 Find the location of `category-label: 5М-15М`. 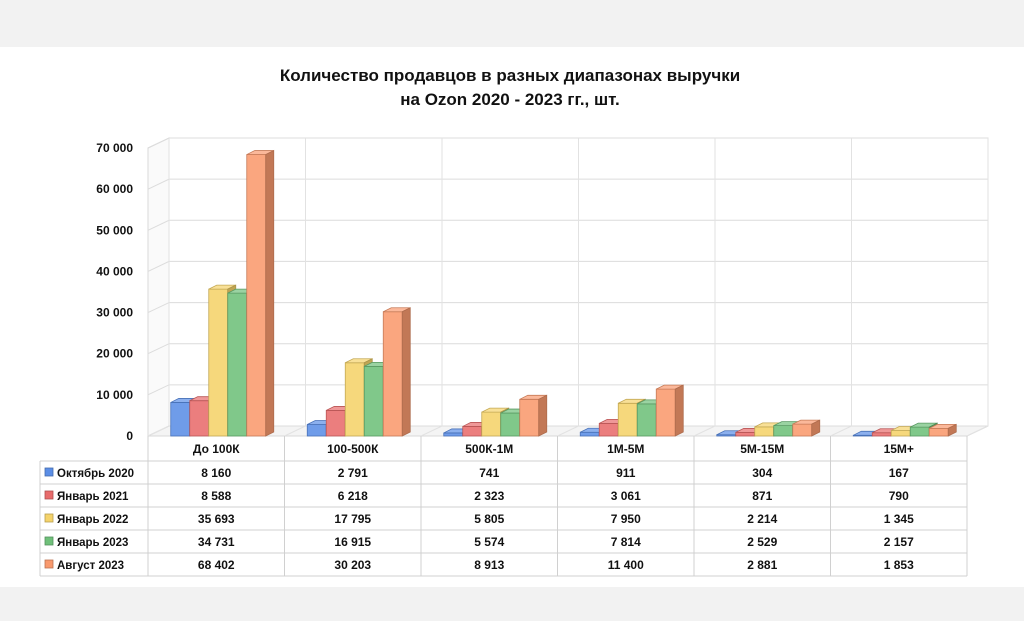

category-label: 5М-15М is located at coordinates (762, 449).